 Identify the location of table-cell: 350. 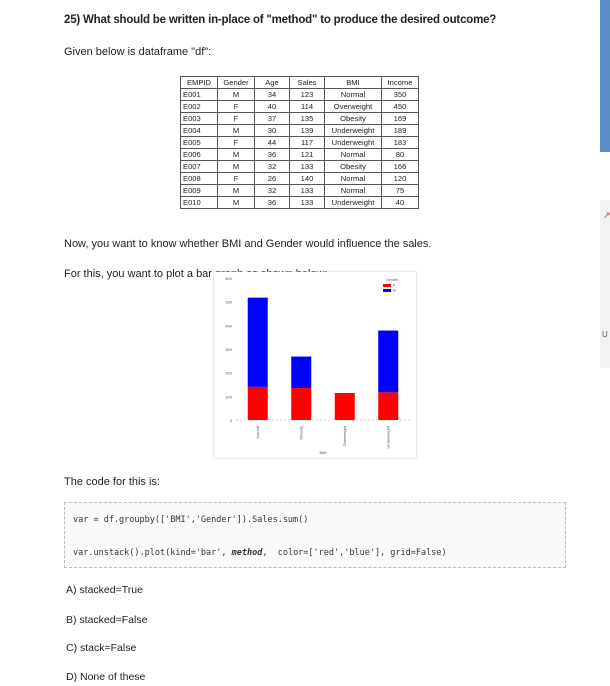
(400, 94).